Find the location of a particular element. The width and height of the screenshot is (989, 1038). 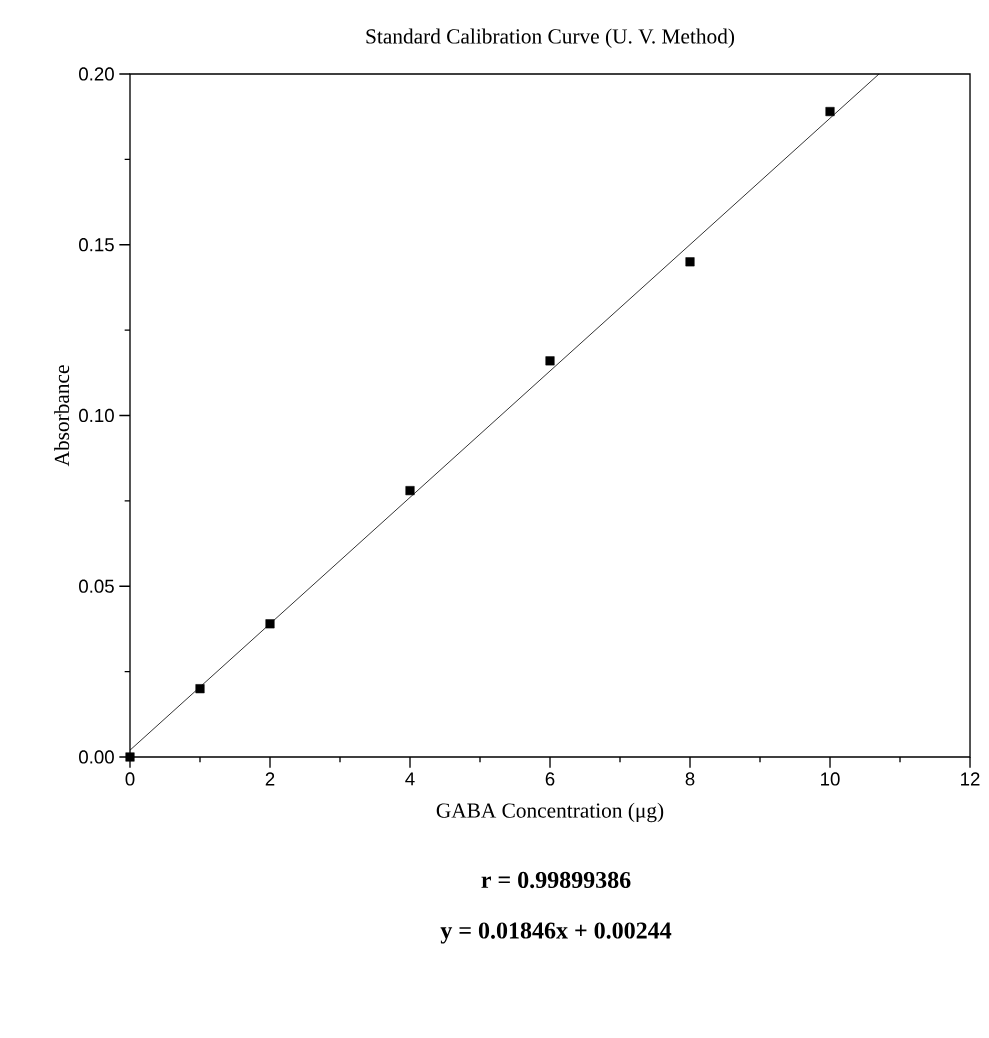

text: r = 0.99899386 is located at coordinates (556, 880).